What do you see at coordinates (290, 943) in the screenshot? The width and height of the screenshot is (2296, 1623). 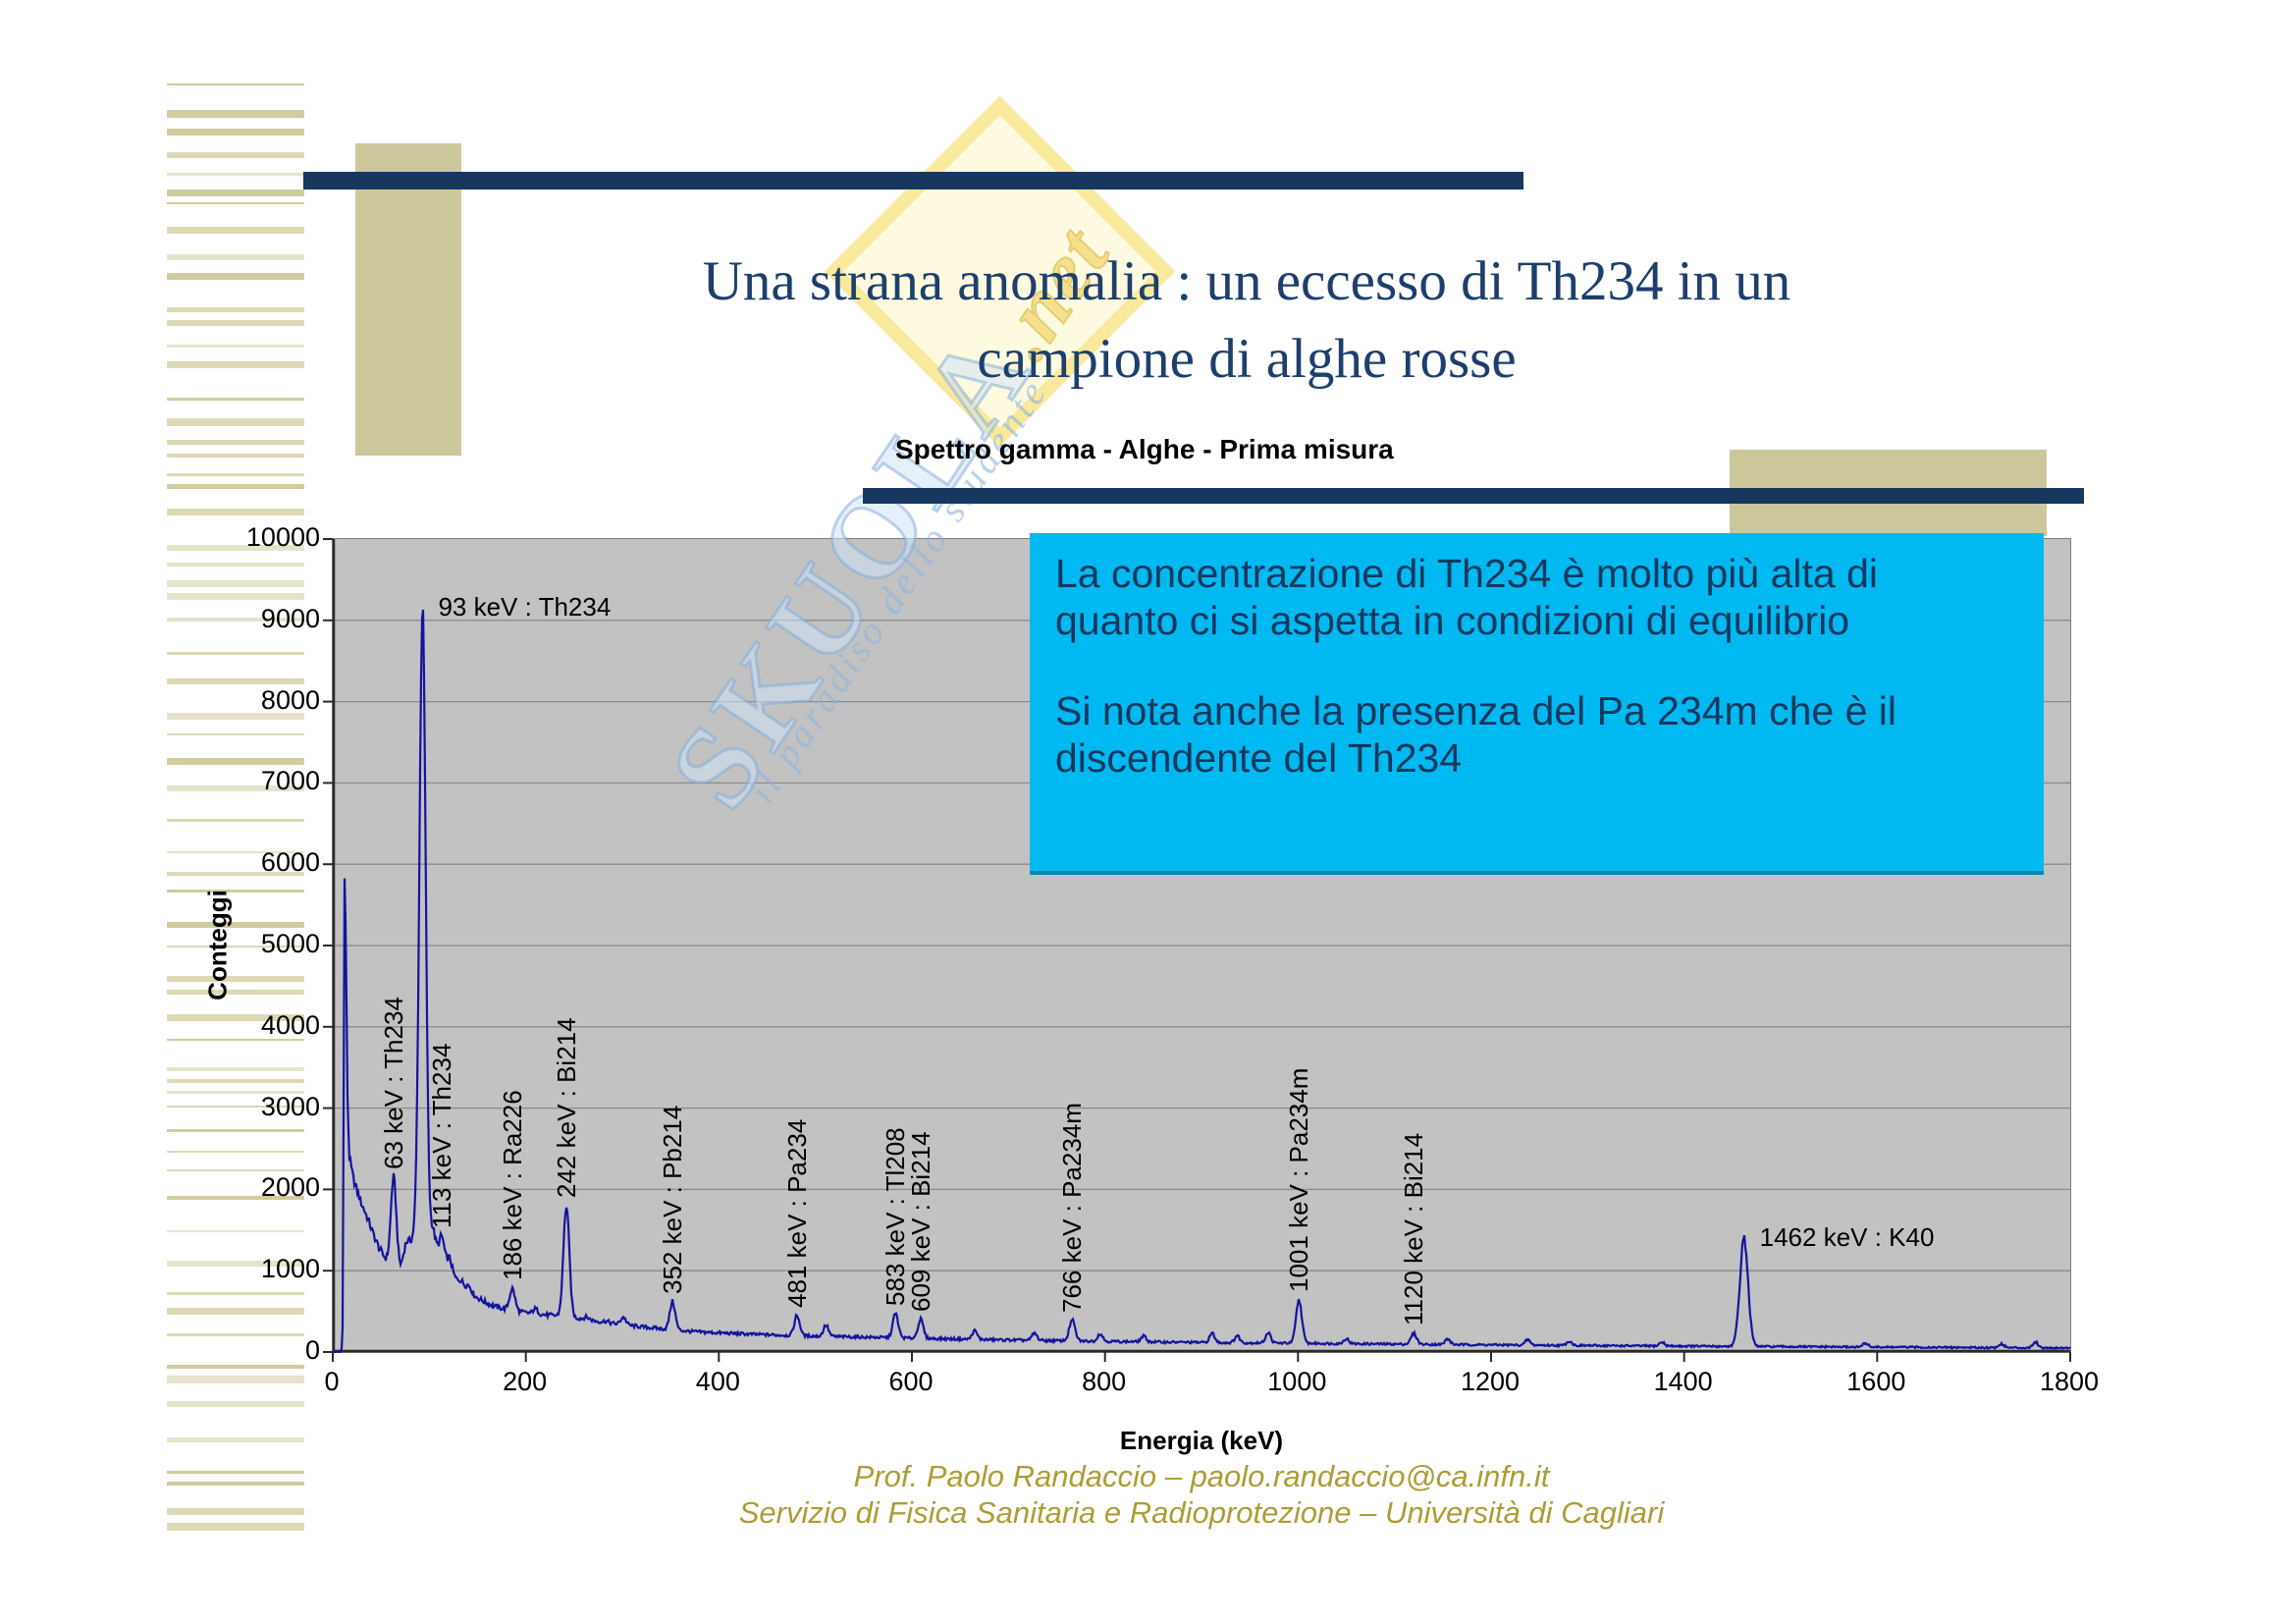 I see `y-tick-label: 5000` at bounding box center [290, 943].